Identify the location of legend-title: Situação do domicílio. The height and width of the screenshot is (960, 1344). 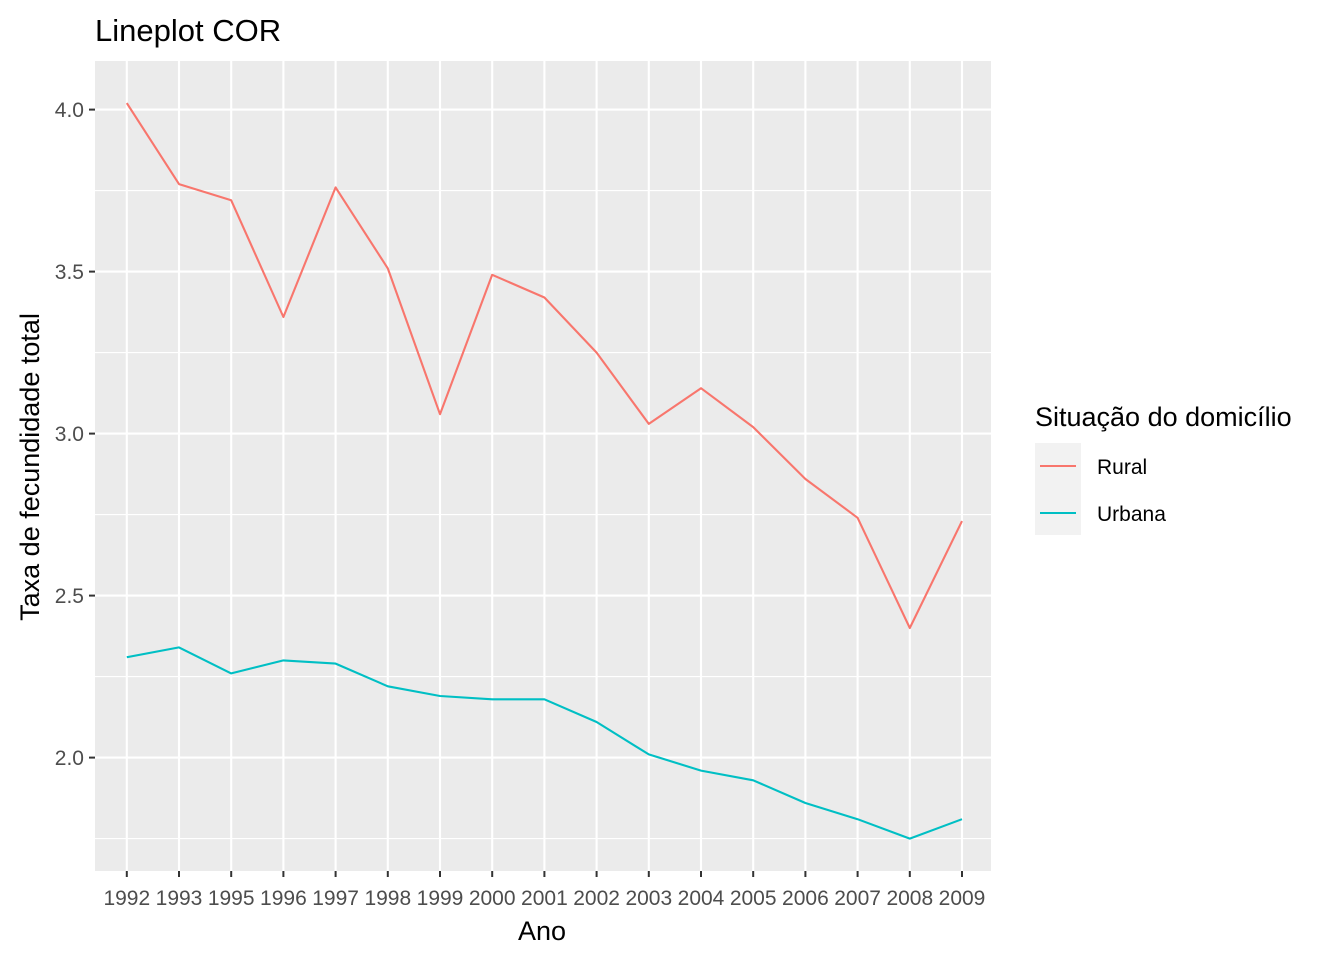
(1163, 417).